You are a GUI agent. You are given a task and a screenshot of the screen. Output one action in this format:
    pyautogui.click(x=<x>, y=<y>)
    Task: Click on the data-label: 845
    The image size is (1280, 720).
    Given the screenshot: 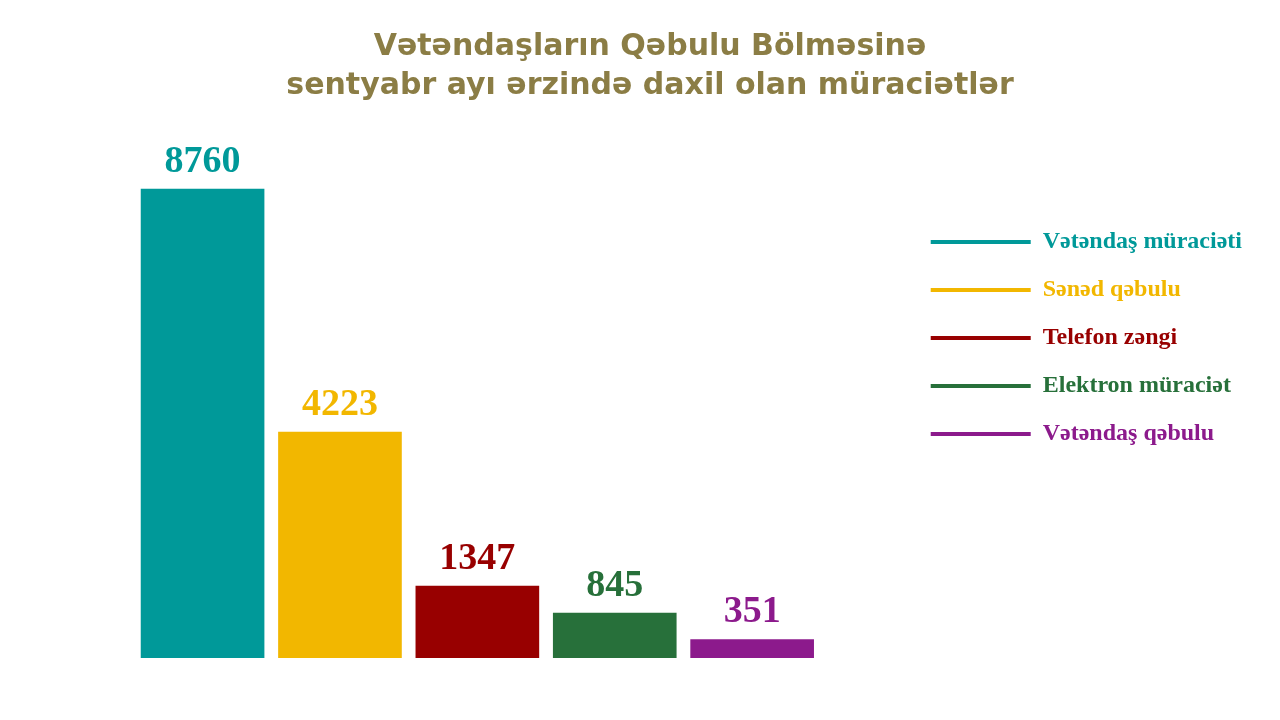 What is the action you would take?
    pyautogui.click(x=615, y=582)
    